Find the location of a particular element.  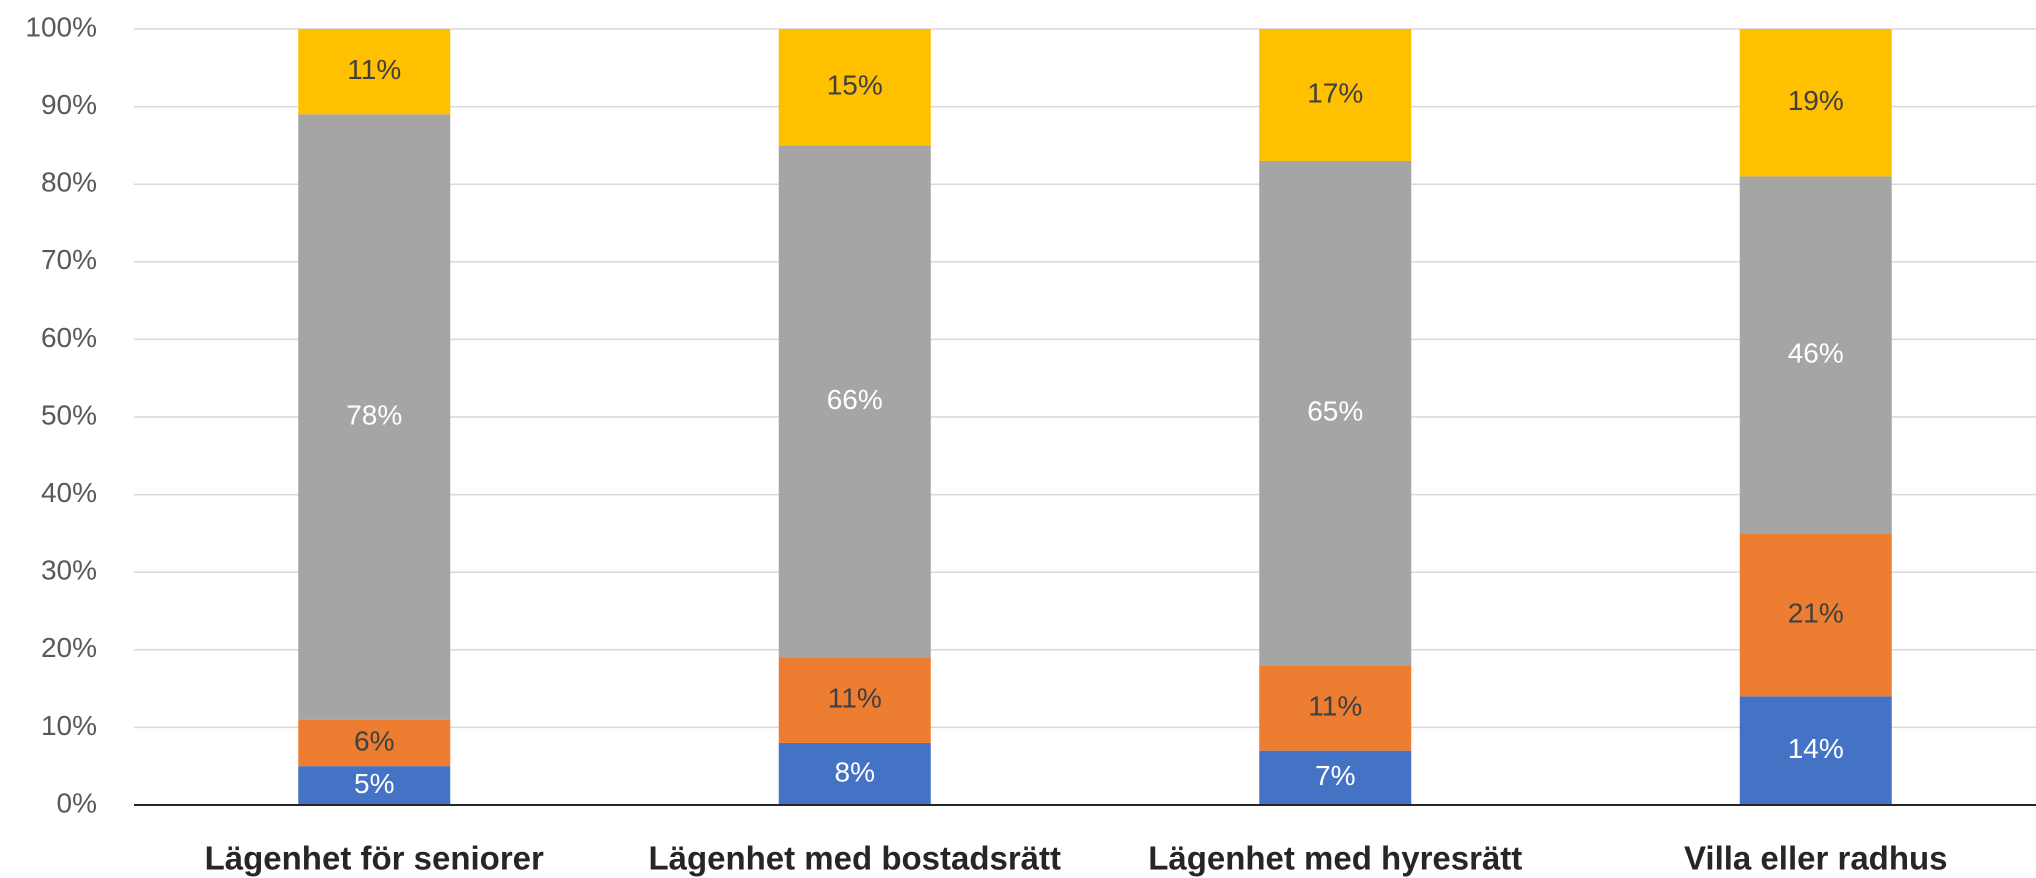

value-label: 66% is located at coordinates (855, 399).